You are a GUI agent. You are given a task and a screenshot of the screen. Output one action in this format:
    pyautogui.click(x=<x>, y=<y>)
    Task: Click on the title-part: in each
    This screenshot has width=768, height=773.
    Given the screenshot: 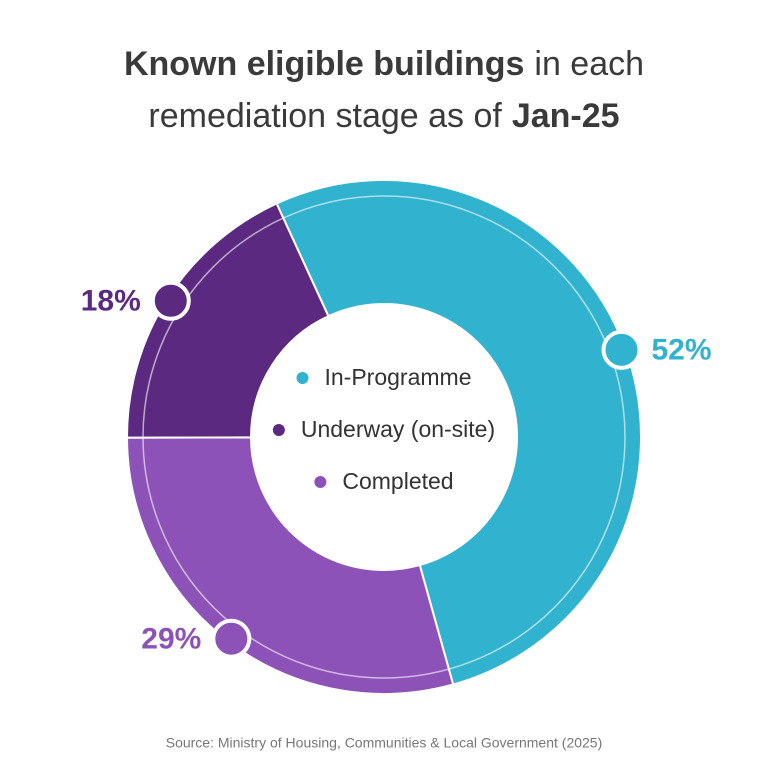 What is the action you would take?
    pyautogui.click(x=589, y=64)
    